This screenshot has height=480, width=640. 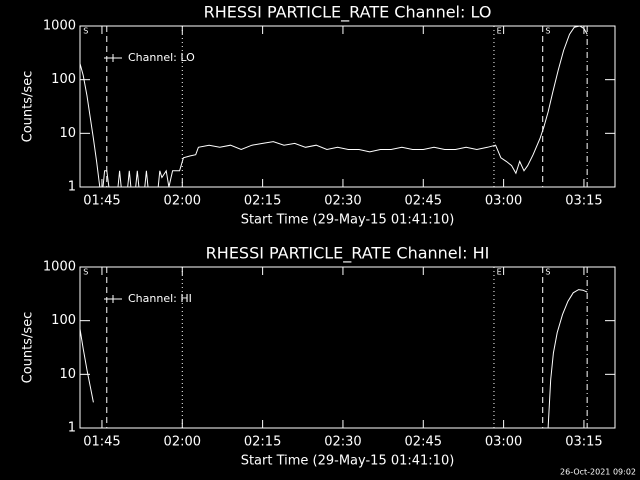 I want to click on timestamp: 26-Oct-2021 09:02, so click(x=598, y=472).